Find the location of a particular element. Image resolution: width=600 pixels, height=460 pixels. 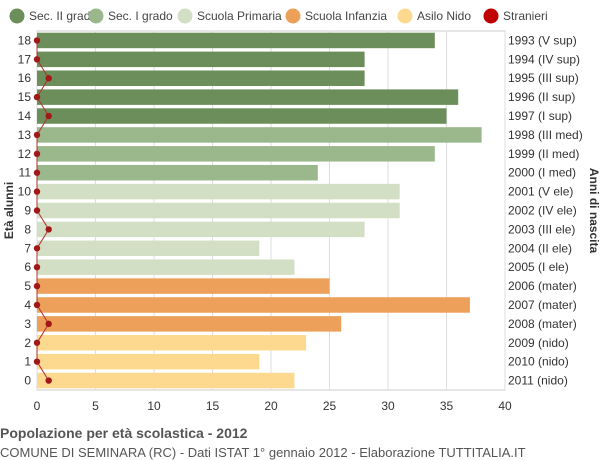

stranieri-series is located at coordinates (42, 210).